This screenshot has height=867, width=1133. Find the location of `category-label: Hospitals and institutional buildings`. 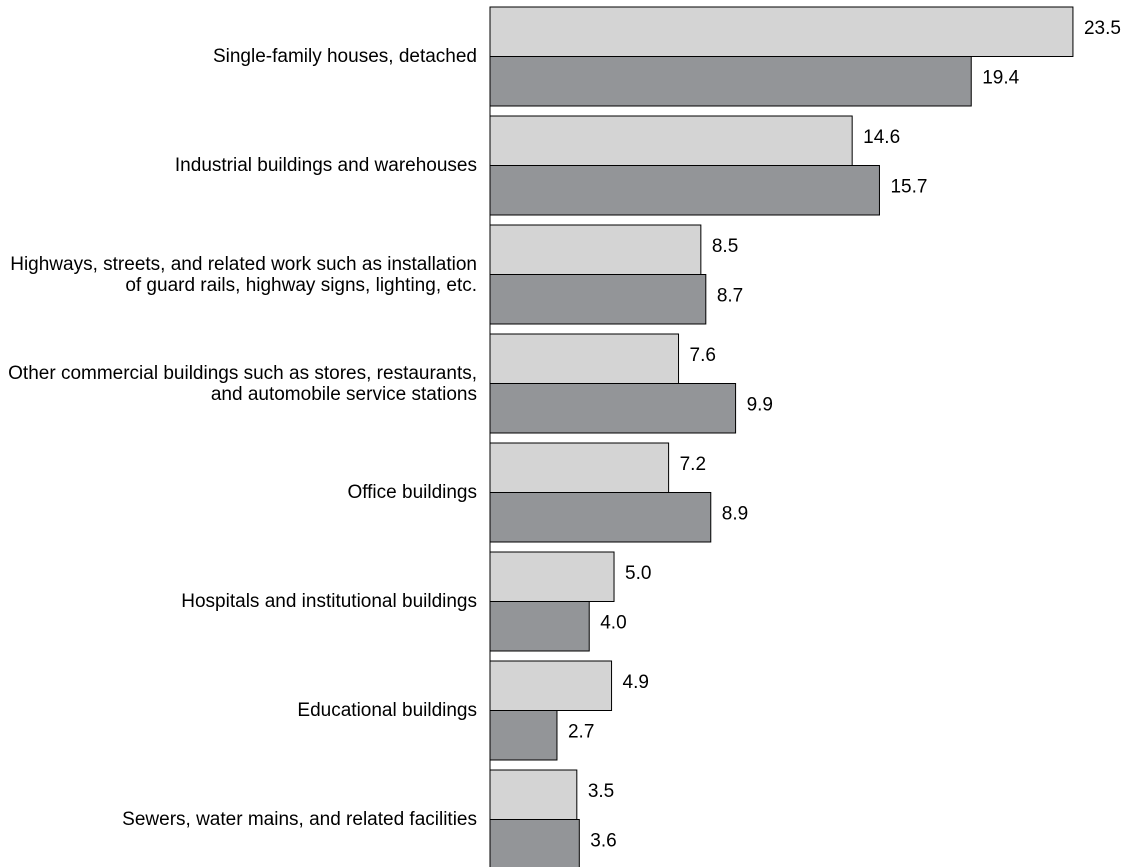

category-label: Hospitals and institutional buildings is located at coordinates (329, 601).